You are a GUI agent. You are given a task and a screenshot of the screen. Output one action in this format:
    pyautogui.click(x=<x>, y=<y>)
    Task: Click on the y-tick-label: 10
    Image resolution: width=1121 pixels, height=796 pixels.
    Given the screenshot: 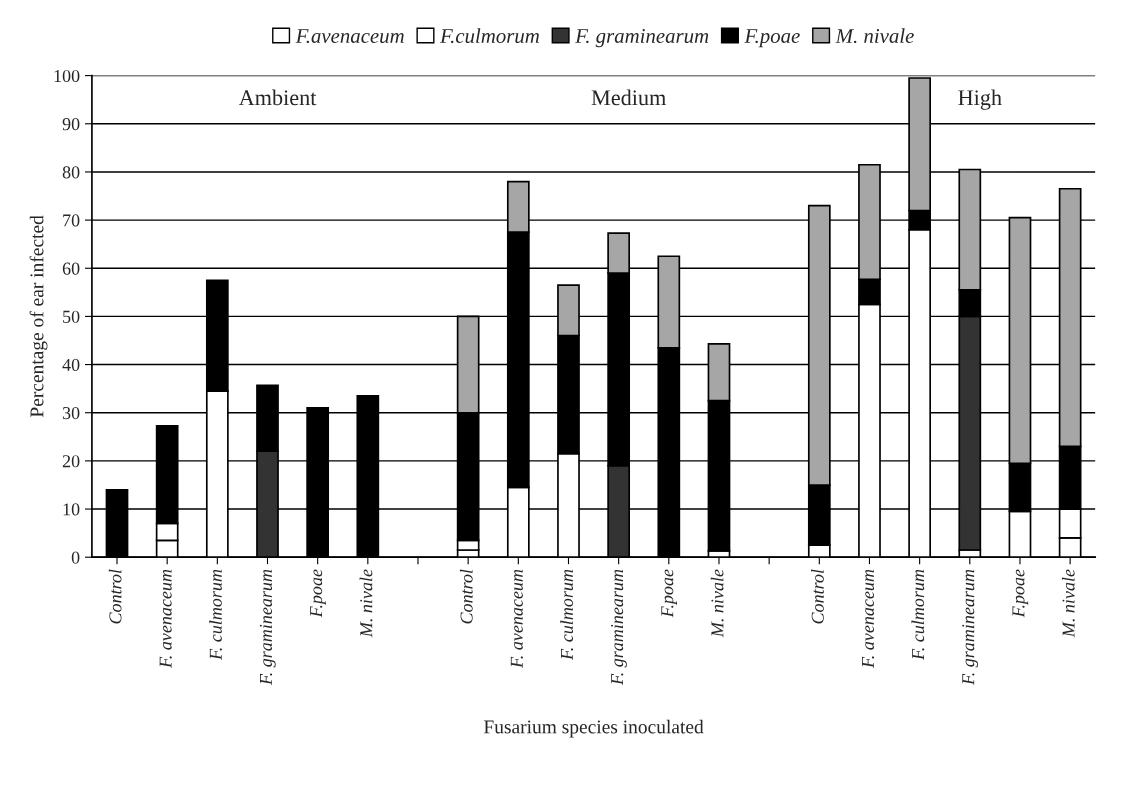 What is the action you would take?
    pyautogui.click(x=71, y=509)
    